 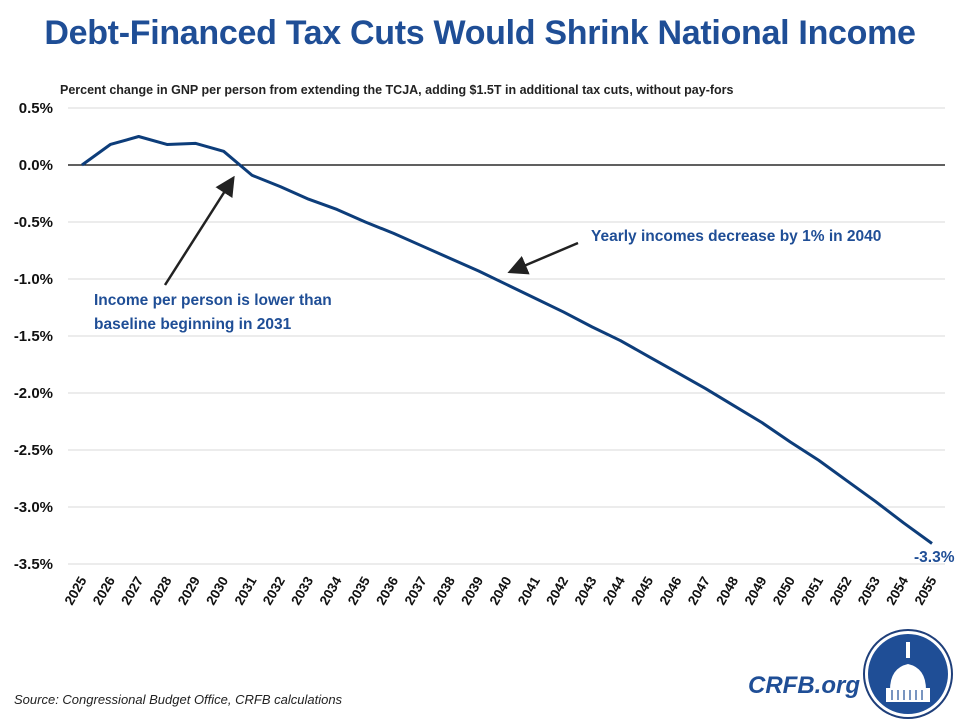 What do you see at coordinates (359, 591) in the screenshot?
I see `x-tick-label: 2035` at bounding box center [359, 591].